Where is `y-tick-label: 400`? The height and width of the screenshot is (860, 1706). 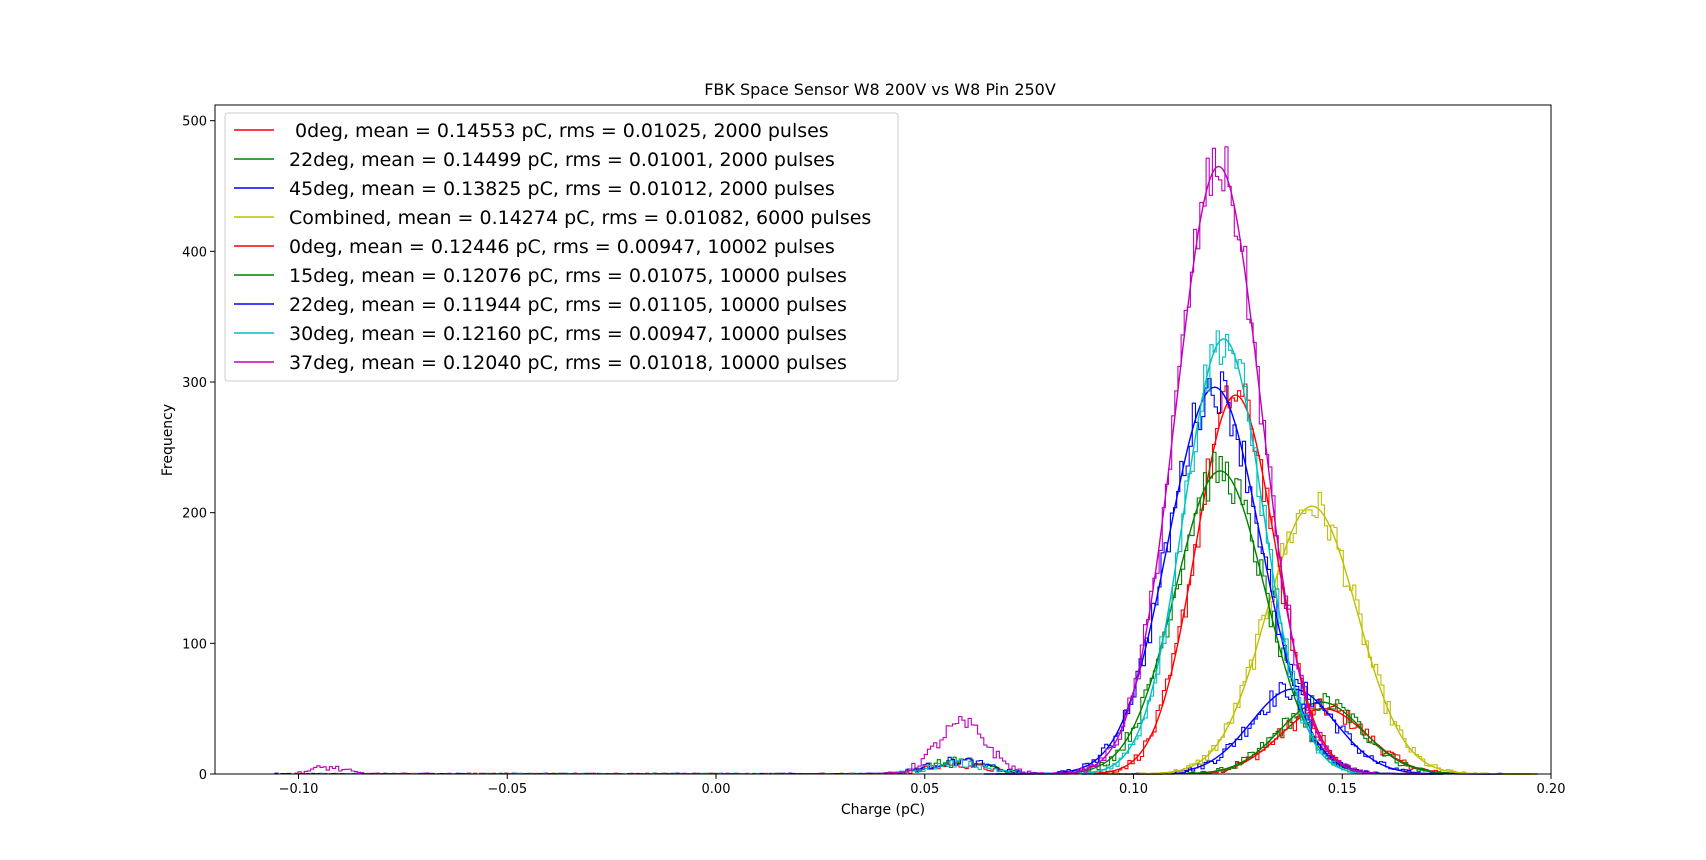
y-tick-label: 400 is located at coordinates (194, 252).